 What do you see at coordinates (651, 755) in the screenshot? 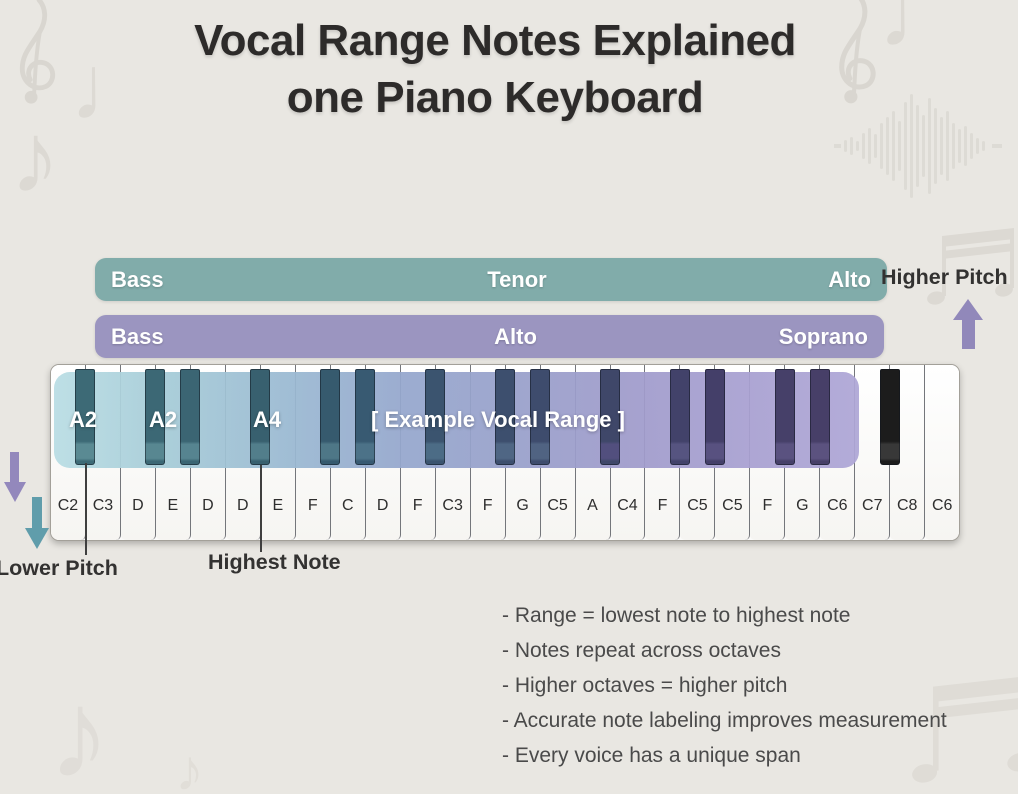
I see `note-line: - Every voice has a unique span` at bounding box center [651, 755].